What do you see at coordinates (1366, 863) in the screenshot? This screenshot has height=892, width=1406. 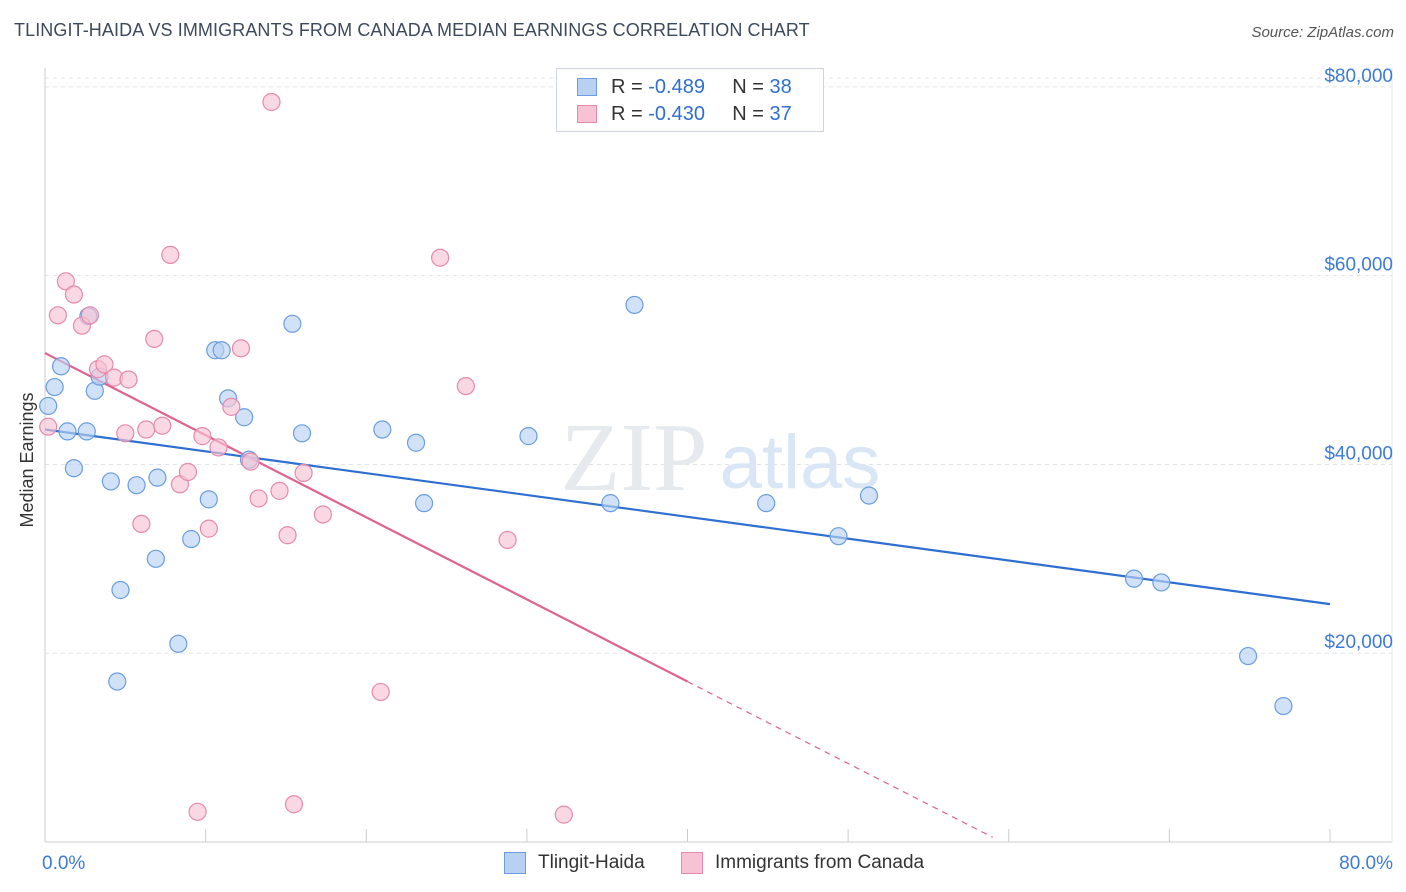 I see `x-tick-label-max: 80.0%` at bounding box center [1366, 863].